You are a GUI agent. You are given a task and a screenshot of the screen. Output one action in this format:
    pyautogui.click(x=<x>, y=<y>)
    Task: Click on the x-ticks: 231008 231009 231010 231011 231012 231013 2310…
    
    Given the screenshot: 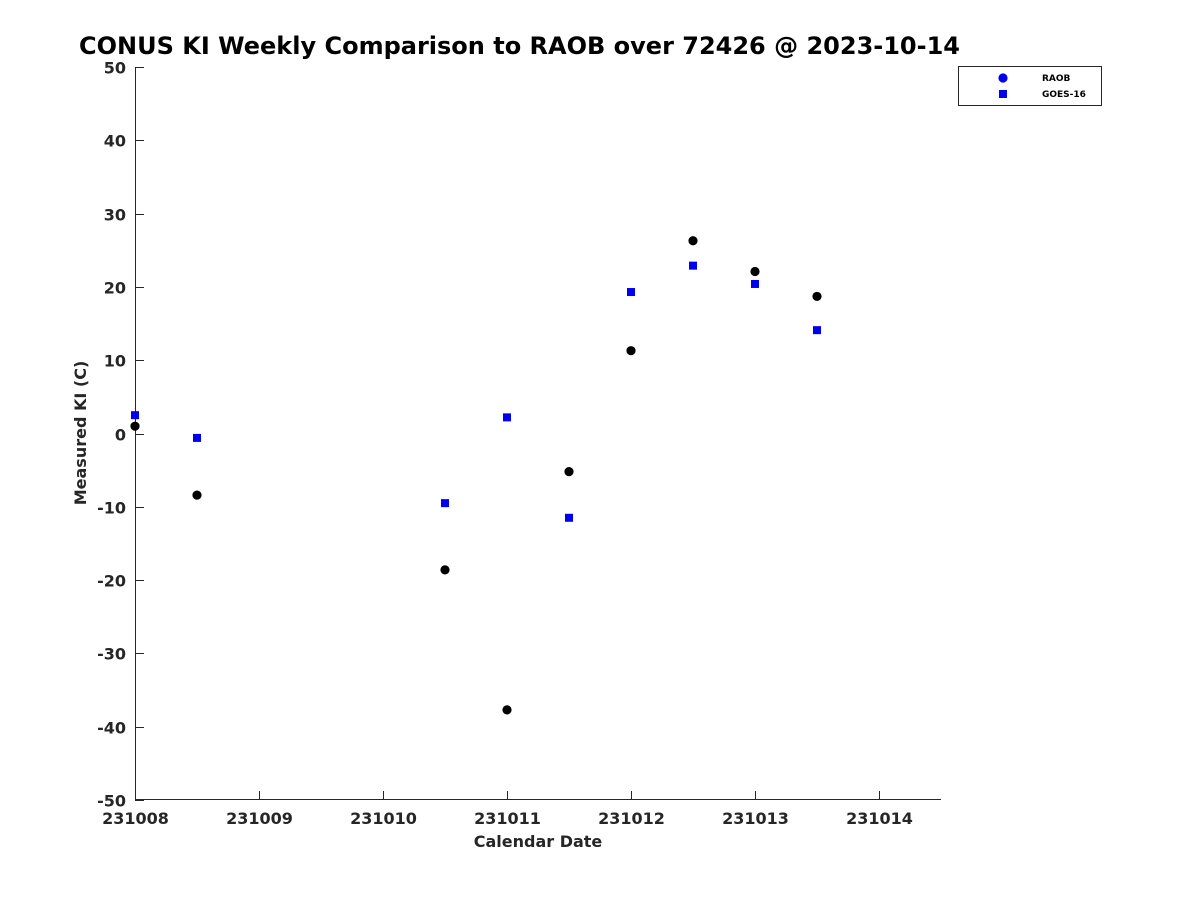 What is the action you would take?
    pyautogui.click(x=507, y=809)
    